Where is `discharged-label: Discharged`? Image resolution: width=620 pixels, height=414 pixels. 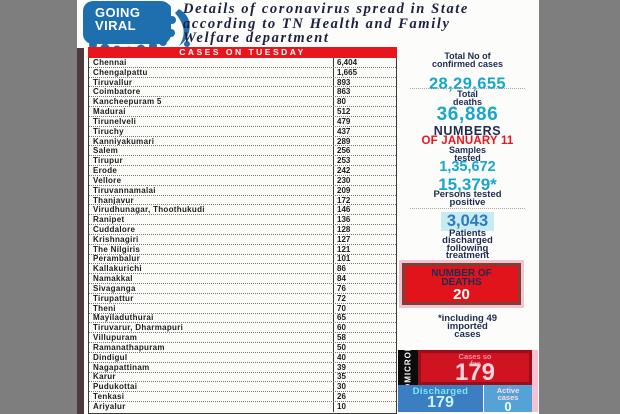 discharged-label: Discharged is located at coordinates (440, 391).